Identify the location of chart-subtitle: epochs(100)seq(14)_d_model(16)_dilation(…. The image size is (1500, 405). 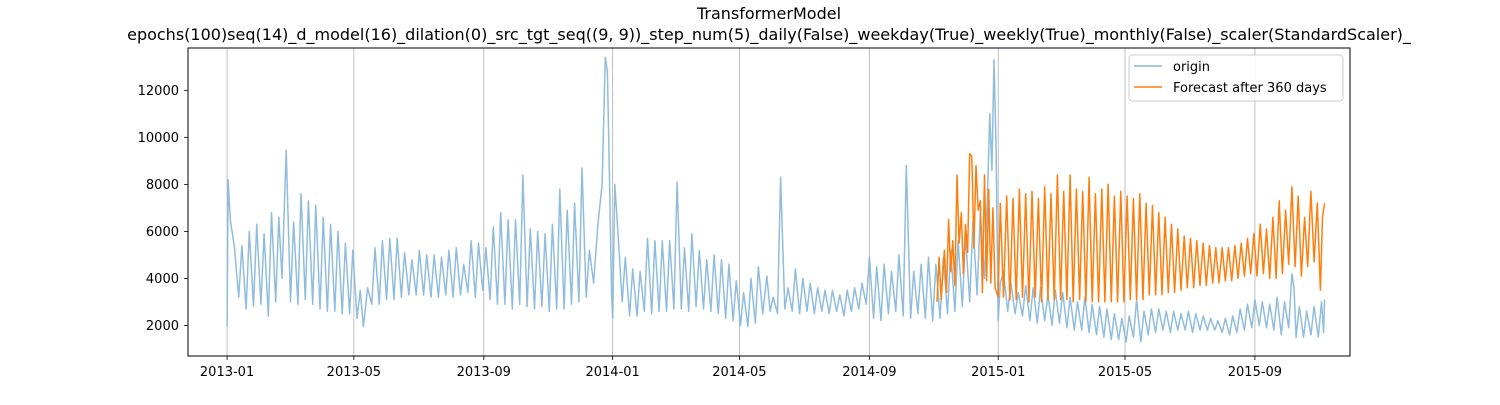
(769, 35).